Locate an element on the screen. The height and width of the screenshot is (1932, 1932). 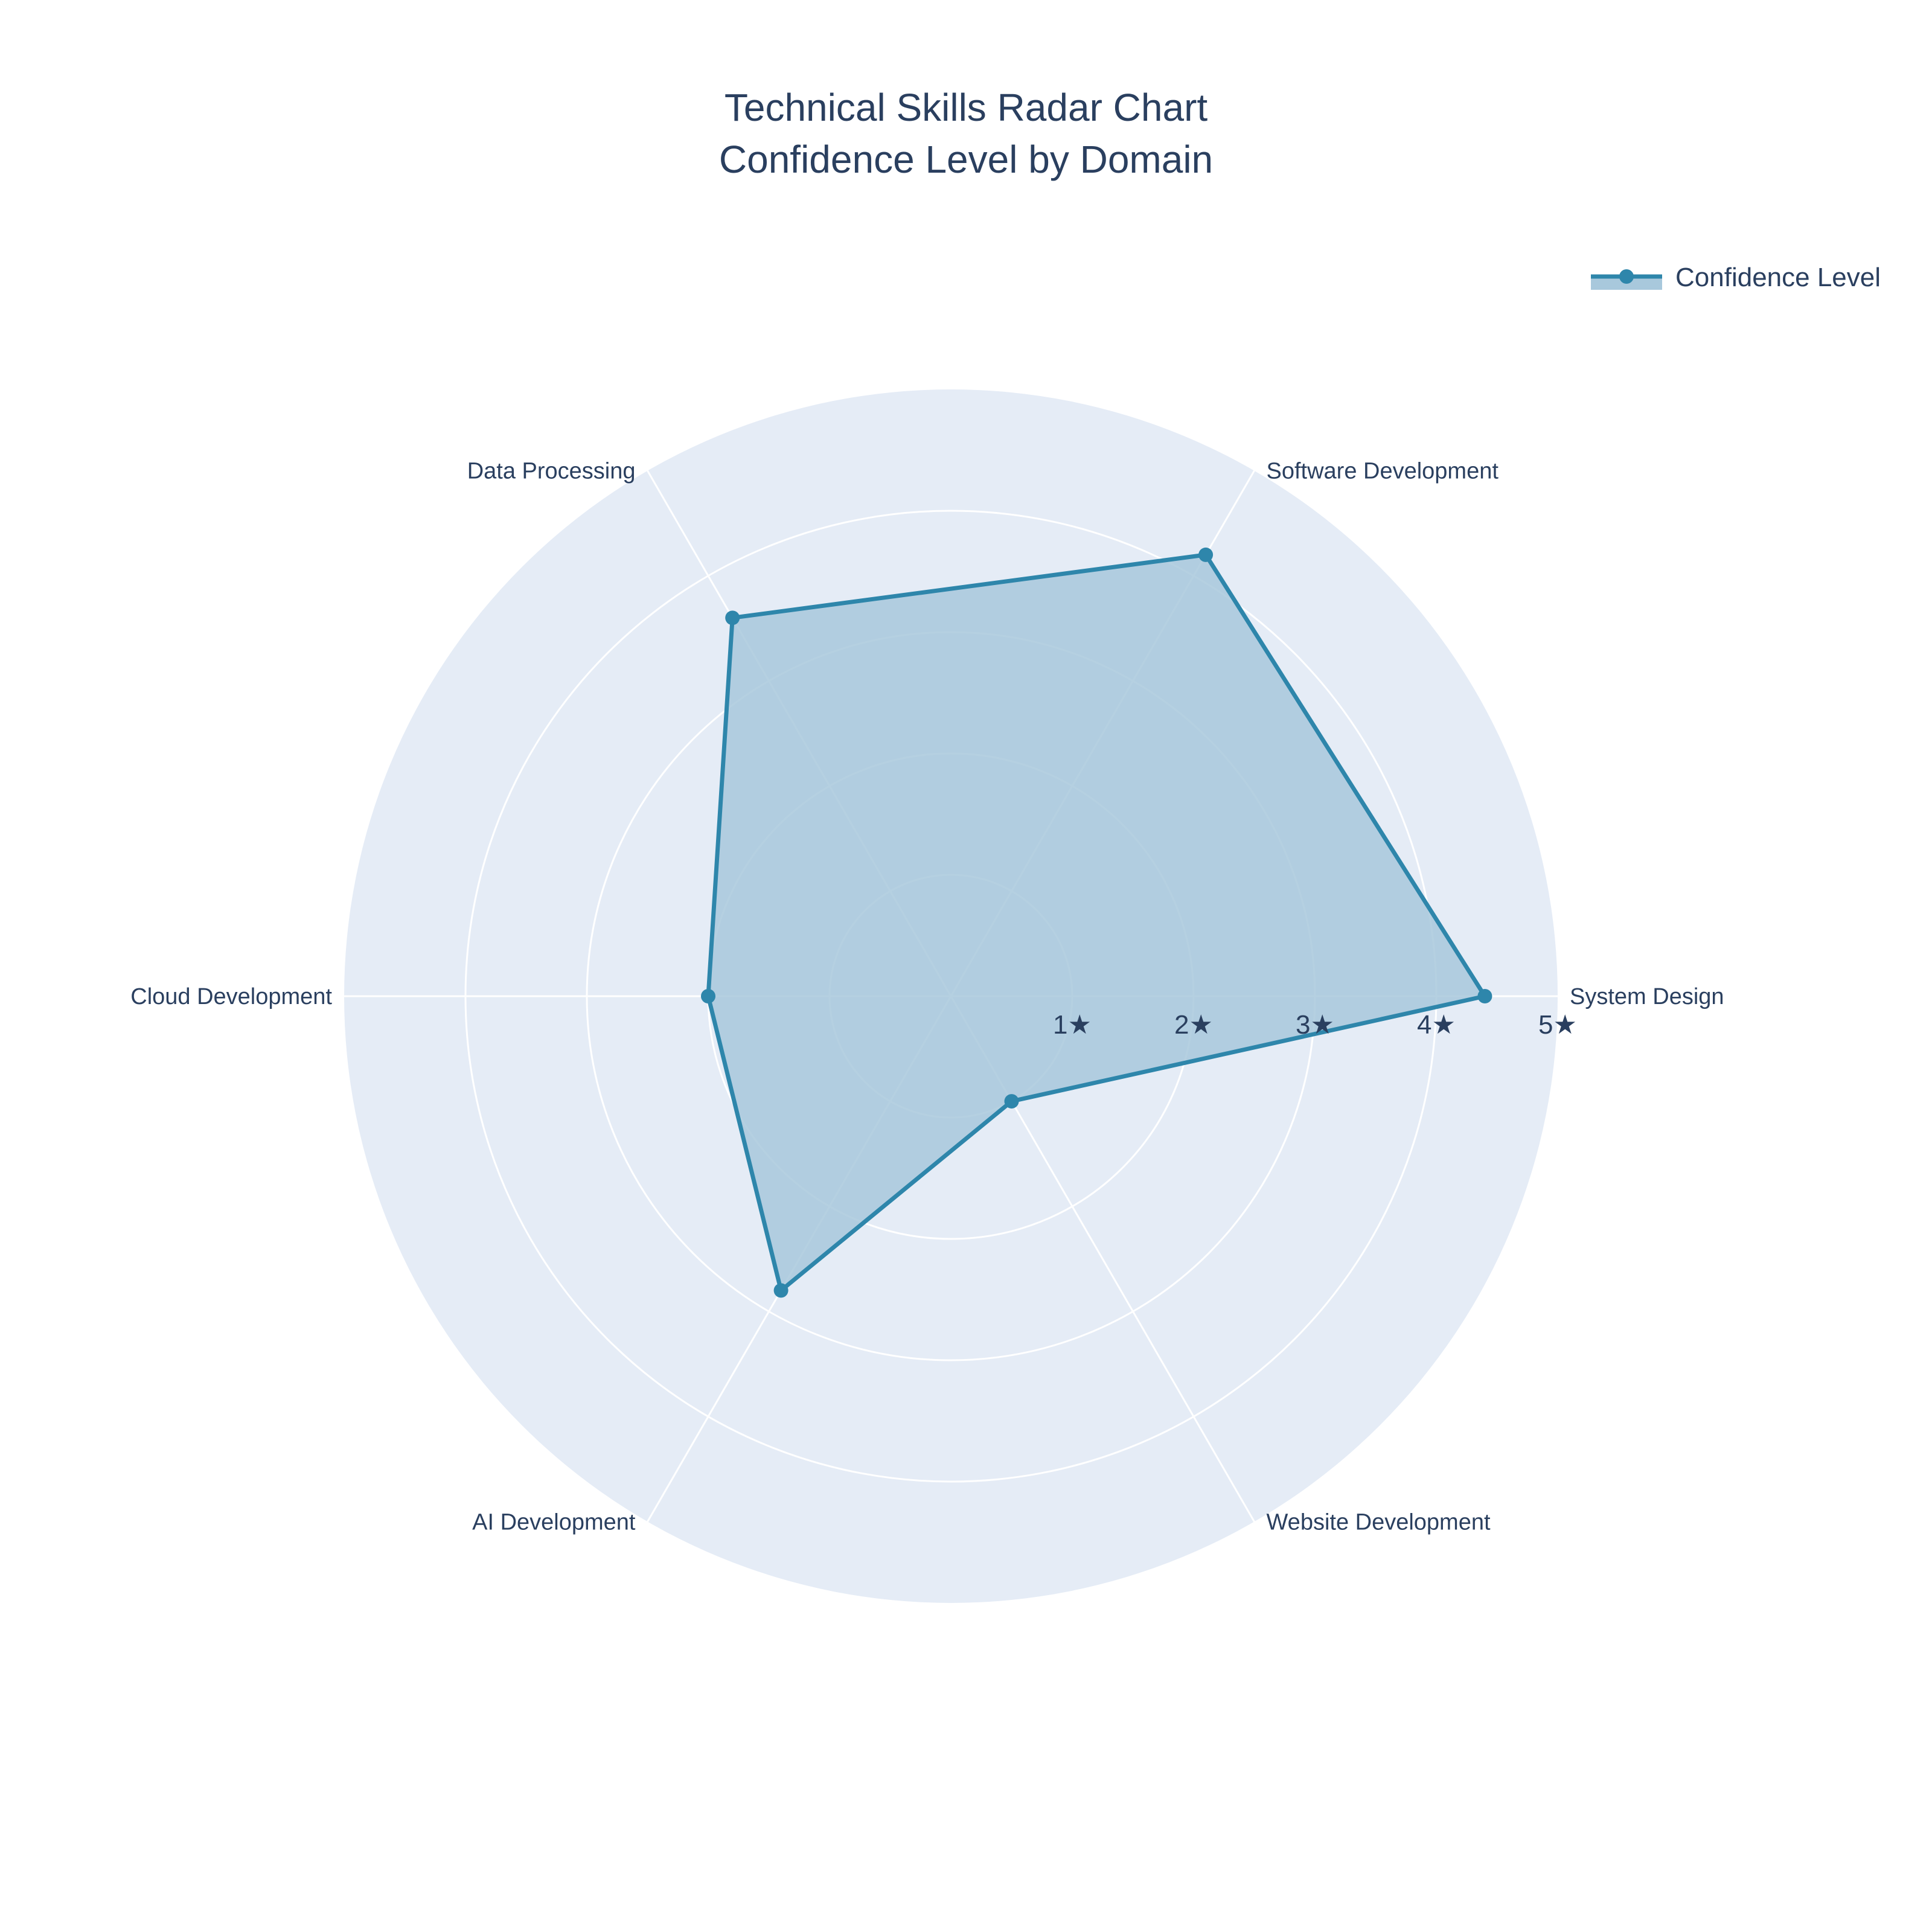
radial-tick-label: 3★ is located at coordinates (1315, 1025).